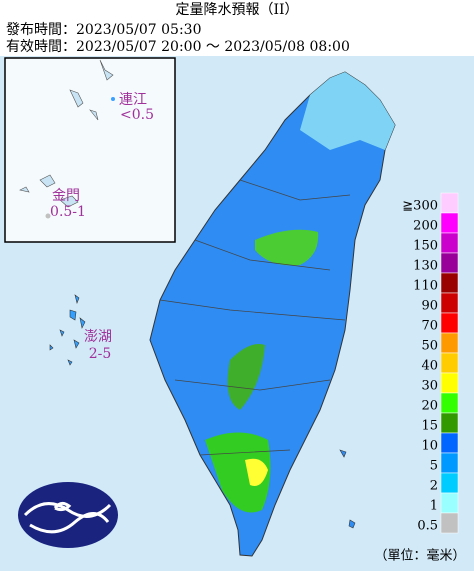 The width and height of the screenshot is (474, 575). What do you see at coordinates (98, 337) in the screenshot?
I see `island-name: 澎湖` at bounding box center [98, 337].